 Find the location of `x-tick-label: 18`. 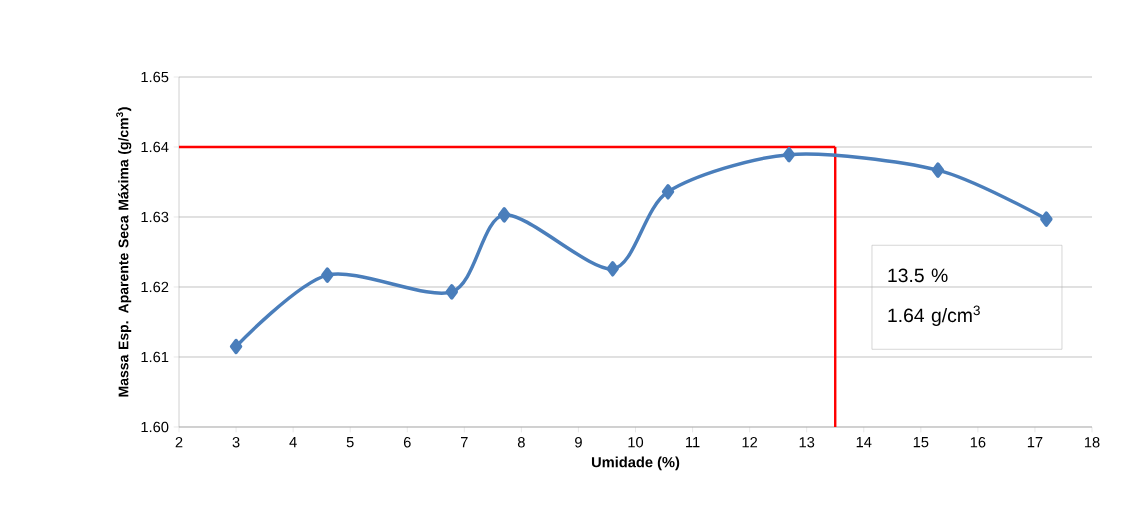

x-tick-label: 18 is located at coordinates (1092, 442).